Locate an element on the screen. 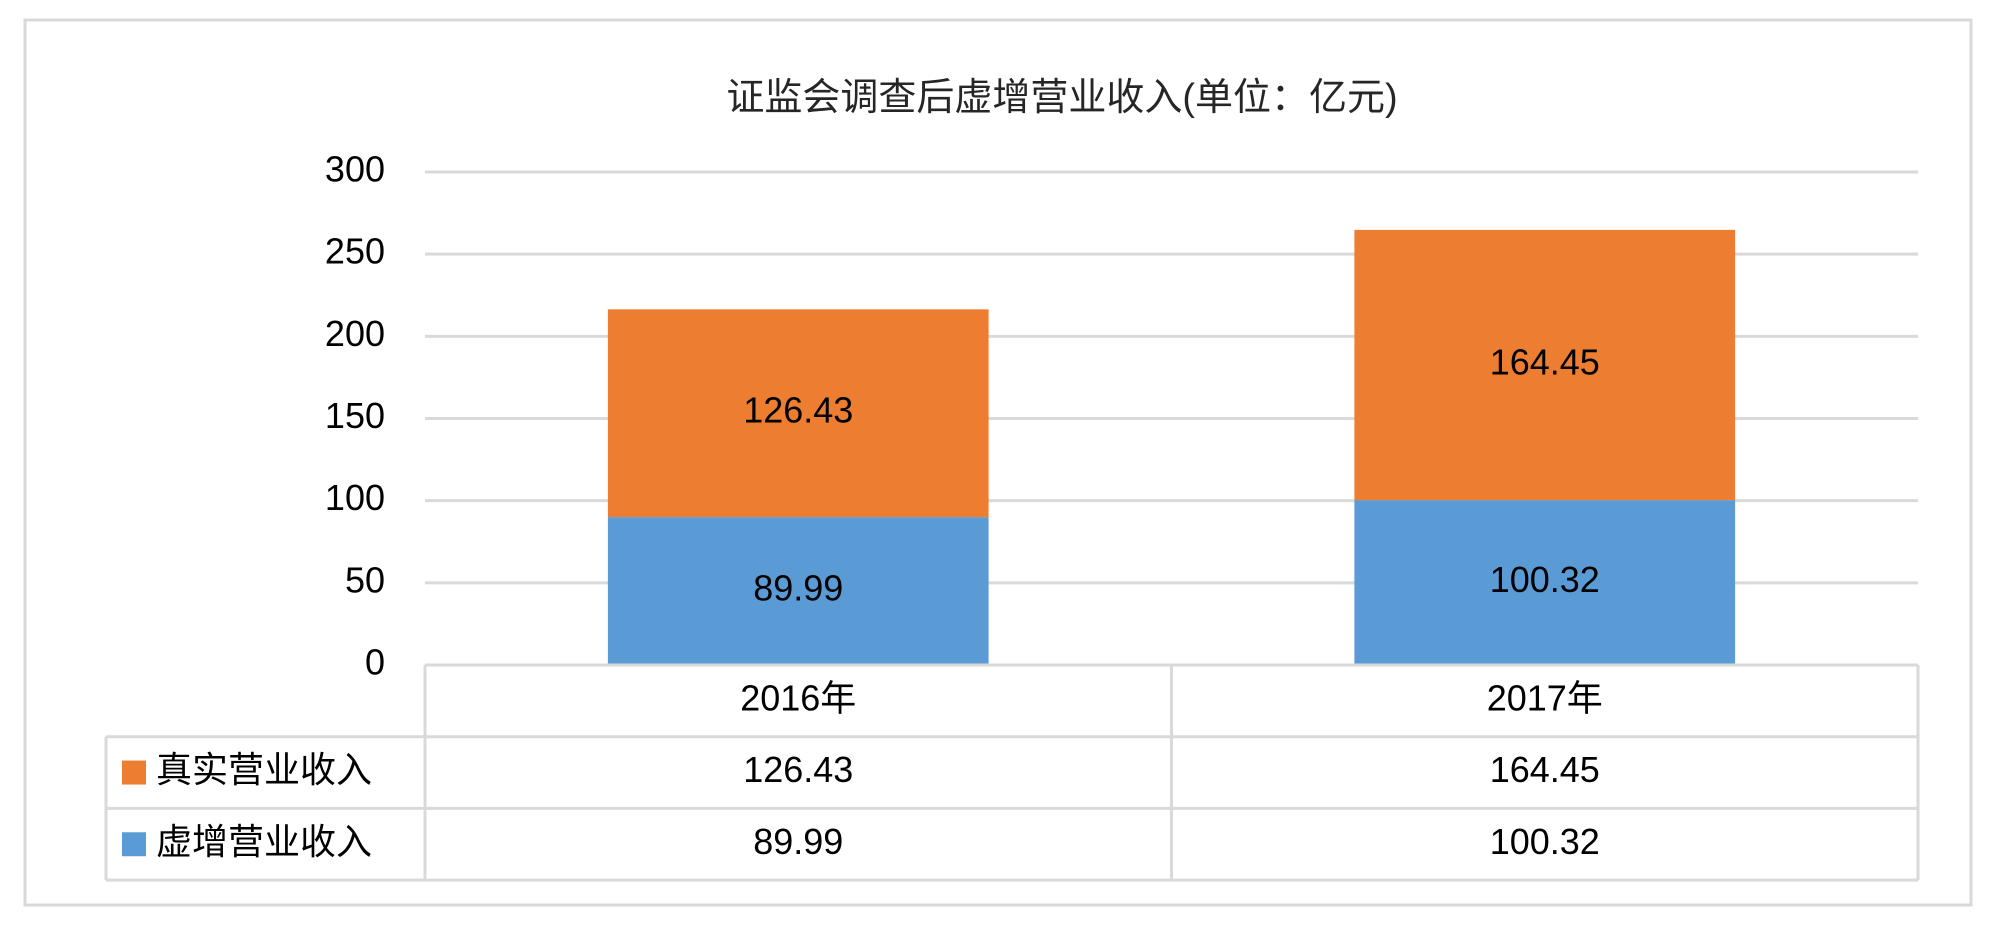  x-tick-label: 2017年 is located at coordinates (1545, 697).